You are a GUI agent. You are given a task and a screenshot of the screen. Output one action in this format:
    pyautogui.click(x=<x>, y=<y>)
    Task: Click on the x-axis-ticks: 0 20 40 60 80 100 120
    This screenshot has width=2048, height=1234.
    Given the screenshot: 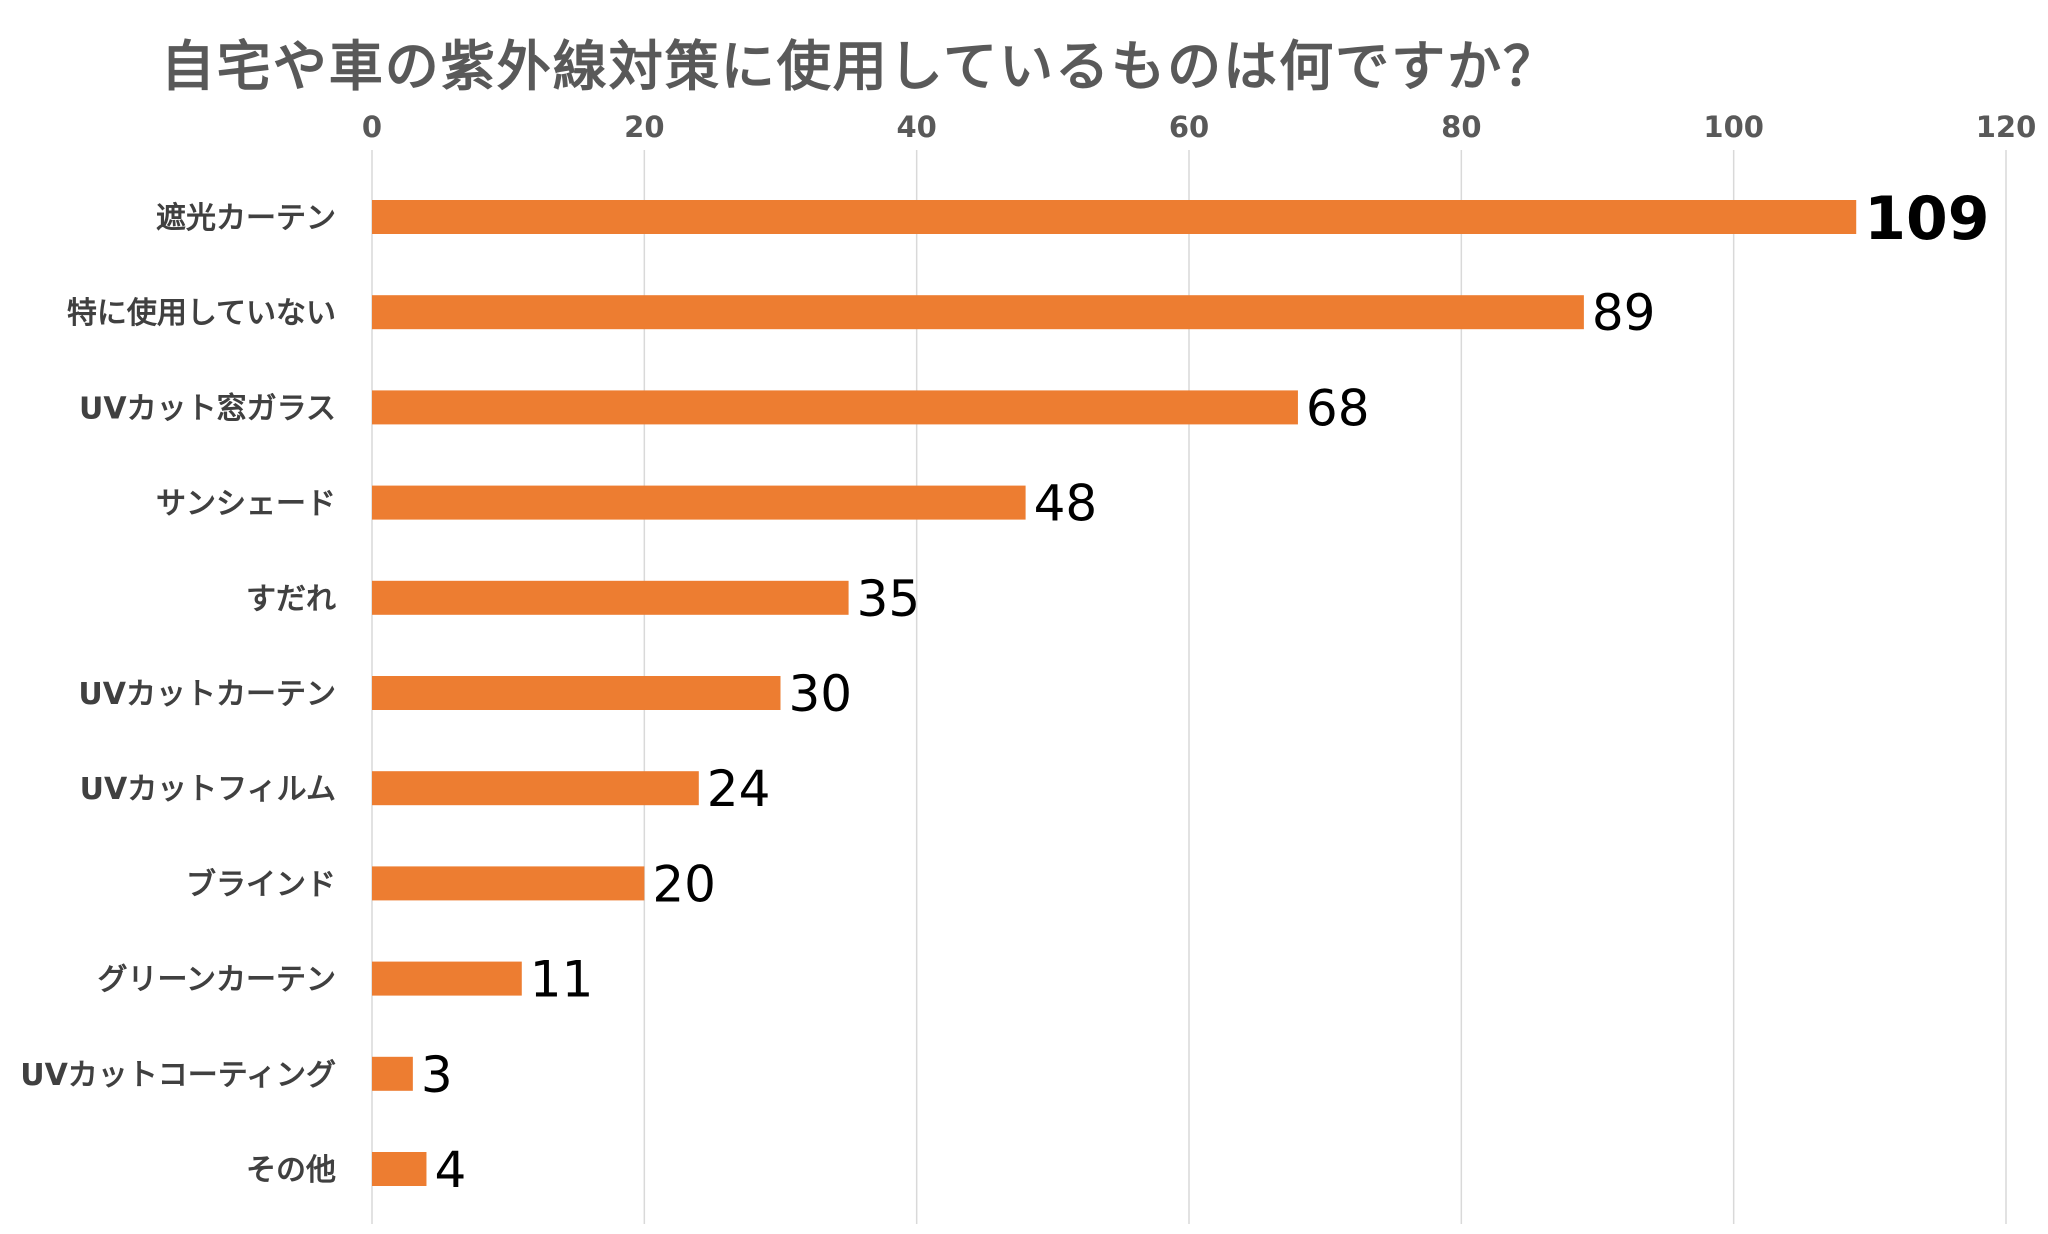 What is the action you would take?
    pyautogui.click(x=1199, y=127)
    